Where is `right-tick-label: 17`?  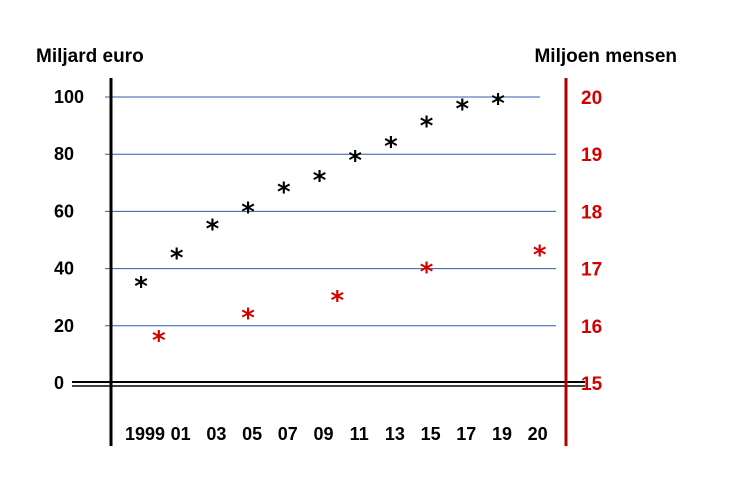
right-tick-label: 17 is located at coordinates (591, 270).